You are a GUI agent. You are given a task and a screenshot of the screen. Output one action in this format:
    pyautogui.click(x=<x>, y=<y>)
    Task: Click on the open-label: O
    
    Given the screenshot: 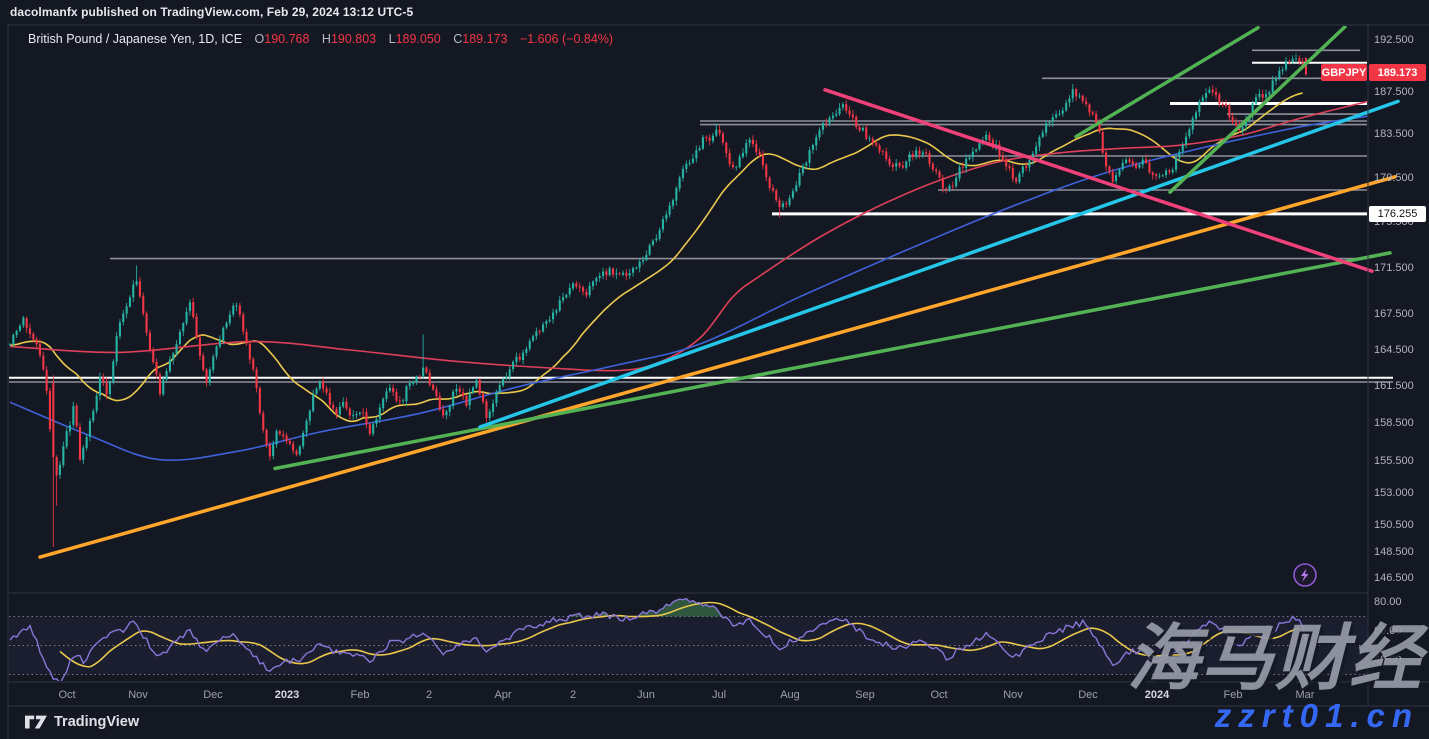 What is the action you would take?
    pyautogui.click(x=259, y=39)
    